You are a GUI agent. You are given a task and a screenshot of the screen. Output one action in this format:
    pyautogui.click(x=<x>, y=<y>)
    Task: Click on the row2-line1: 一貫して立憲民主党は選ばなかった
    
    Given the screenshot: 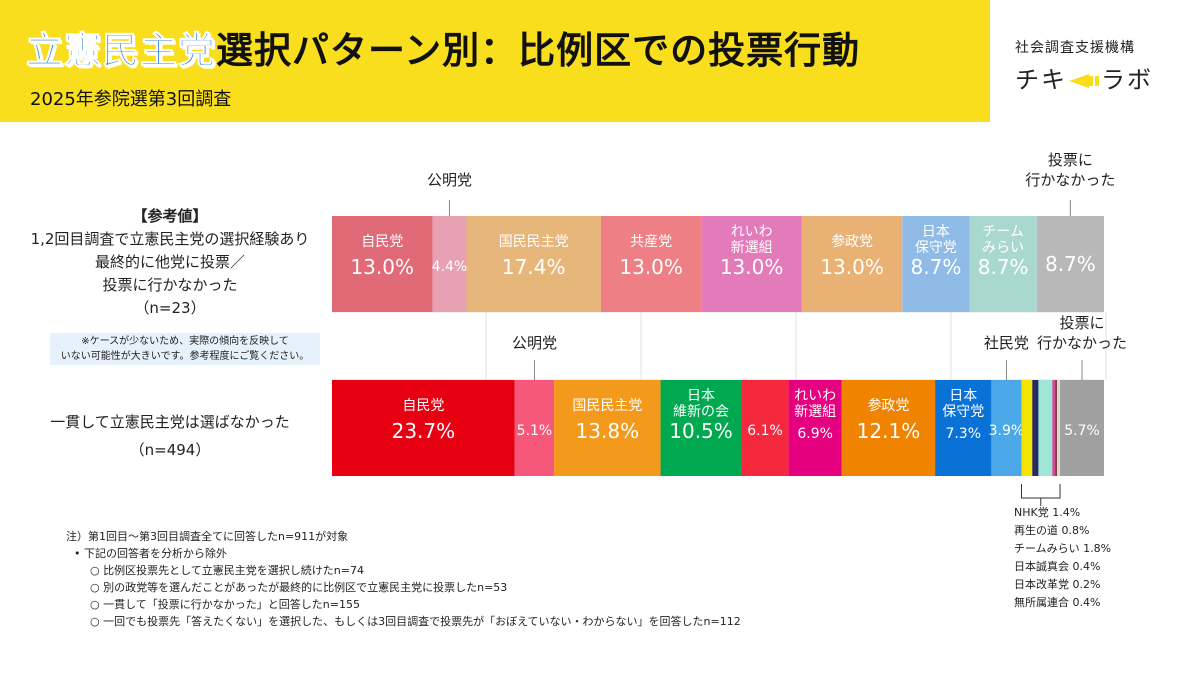 What is the action you would take?
    pyautogui.click(x=170, y=422)
    